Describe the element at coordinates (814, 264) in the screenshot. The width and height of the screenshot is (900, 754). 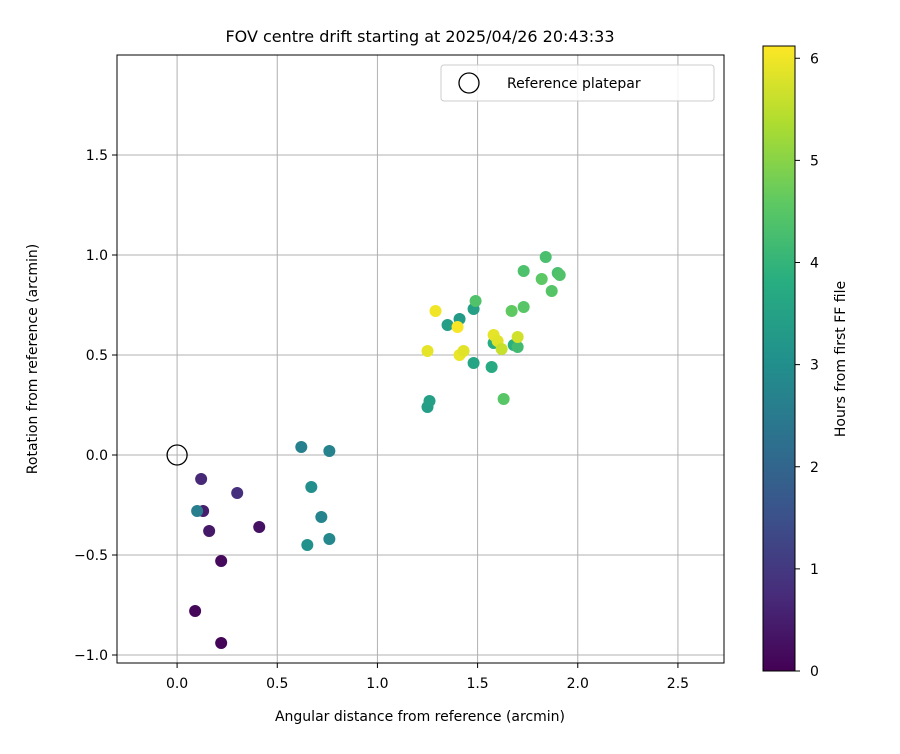
I see `colorbar-tick-label: 4` at that location.